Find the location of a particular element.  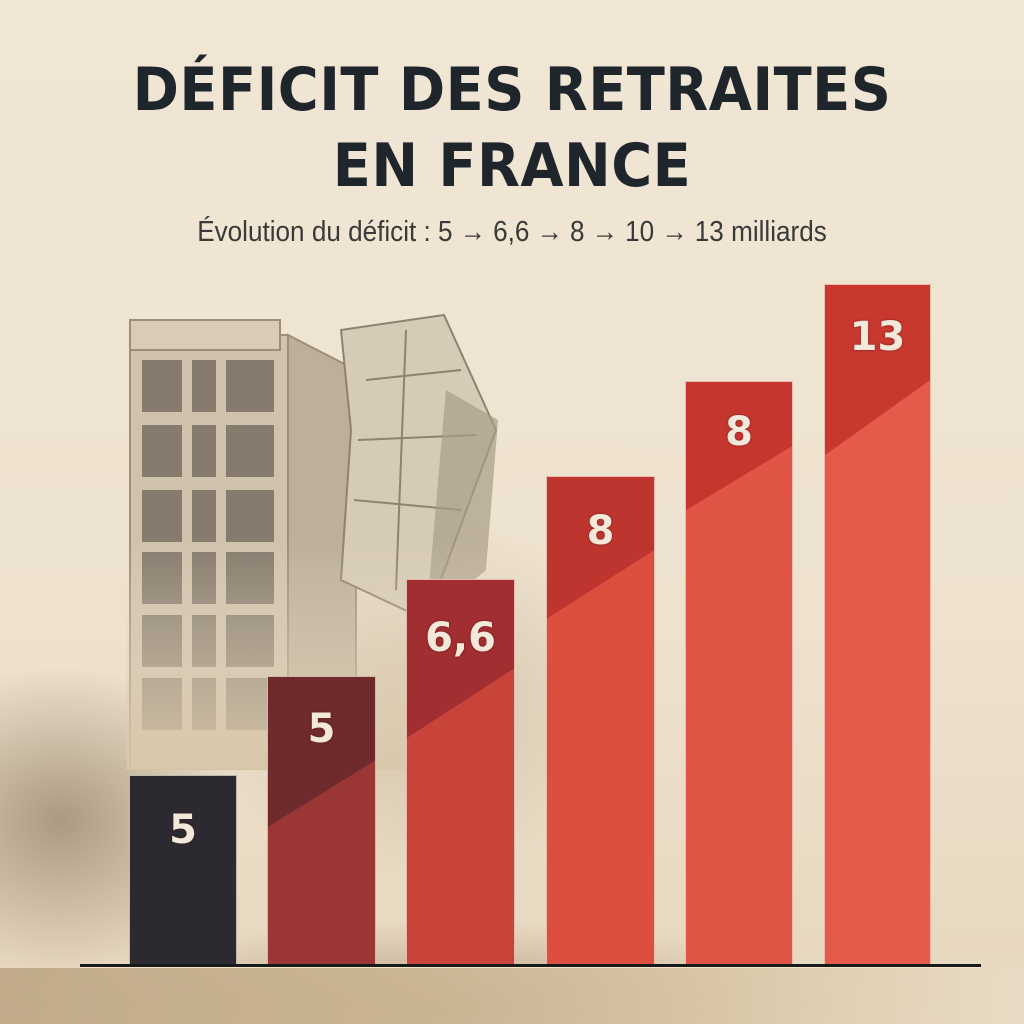

page-title: DÉFICIT DES RETRAITES EN FRANCE is located at coordinates (512, 128).